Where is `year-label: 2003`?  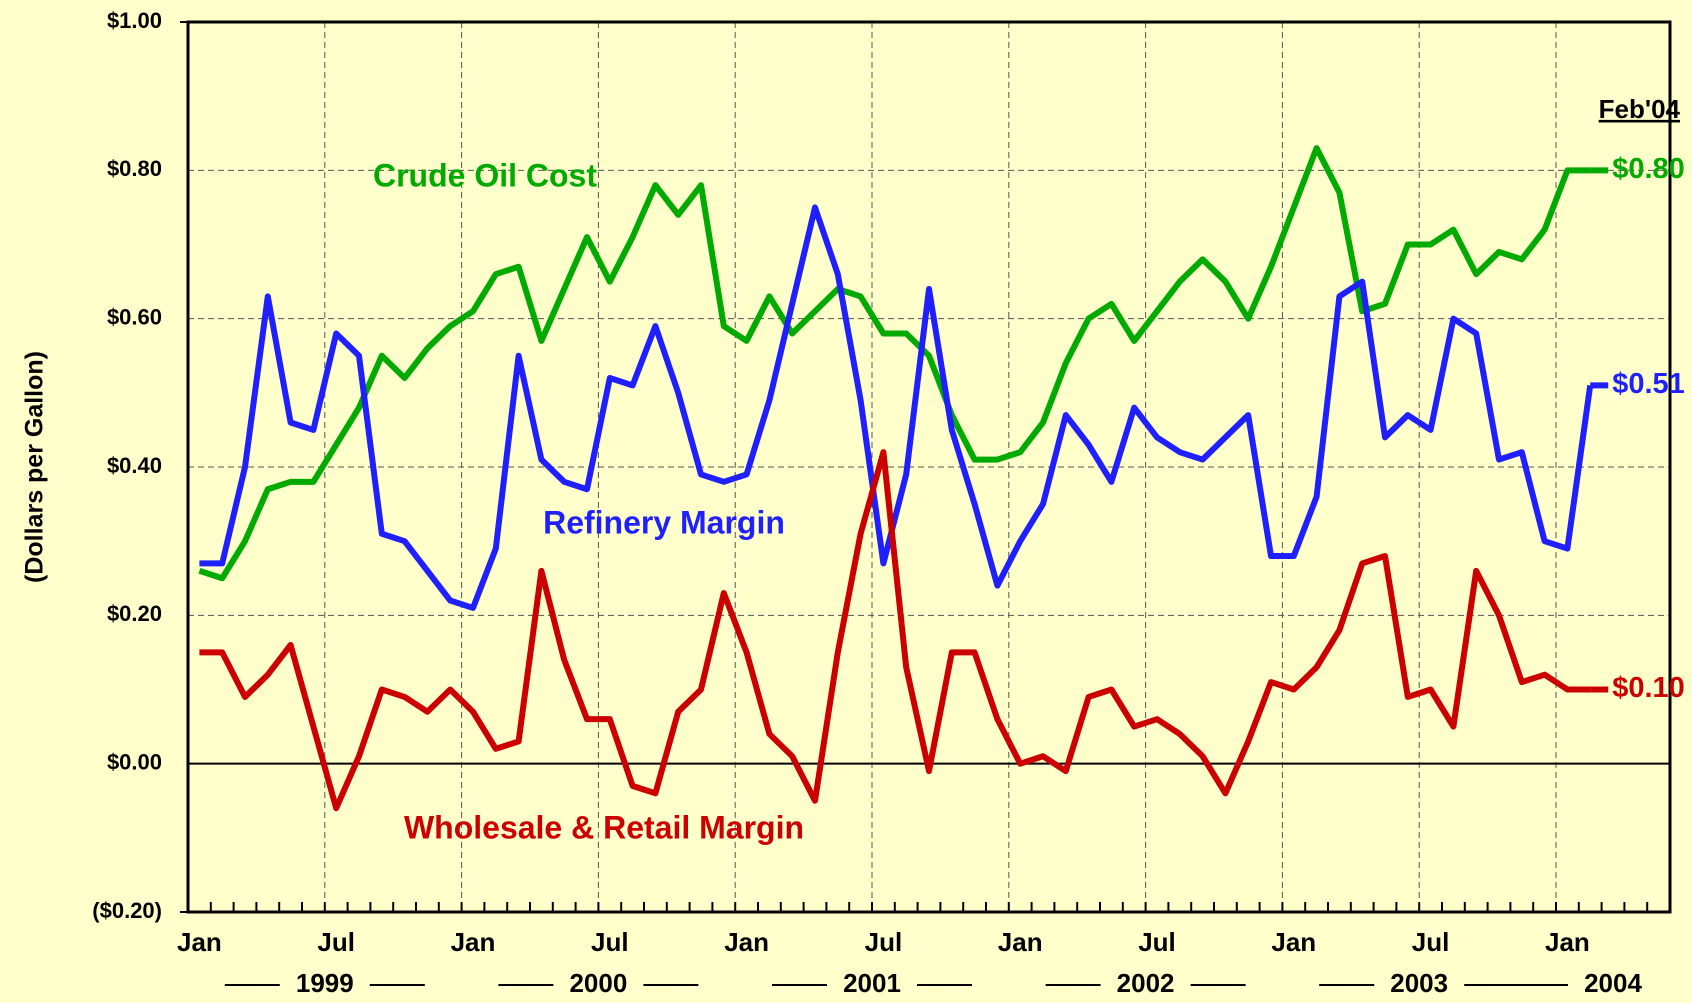 year-label: 2003 is located at coordinates (1419, 983).